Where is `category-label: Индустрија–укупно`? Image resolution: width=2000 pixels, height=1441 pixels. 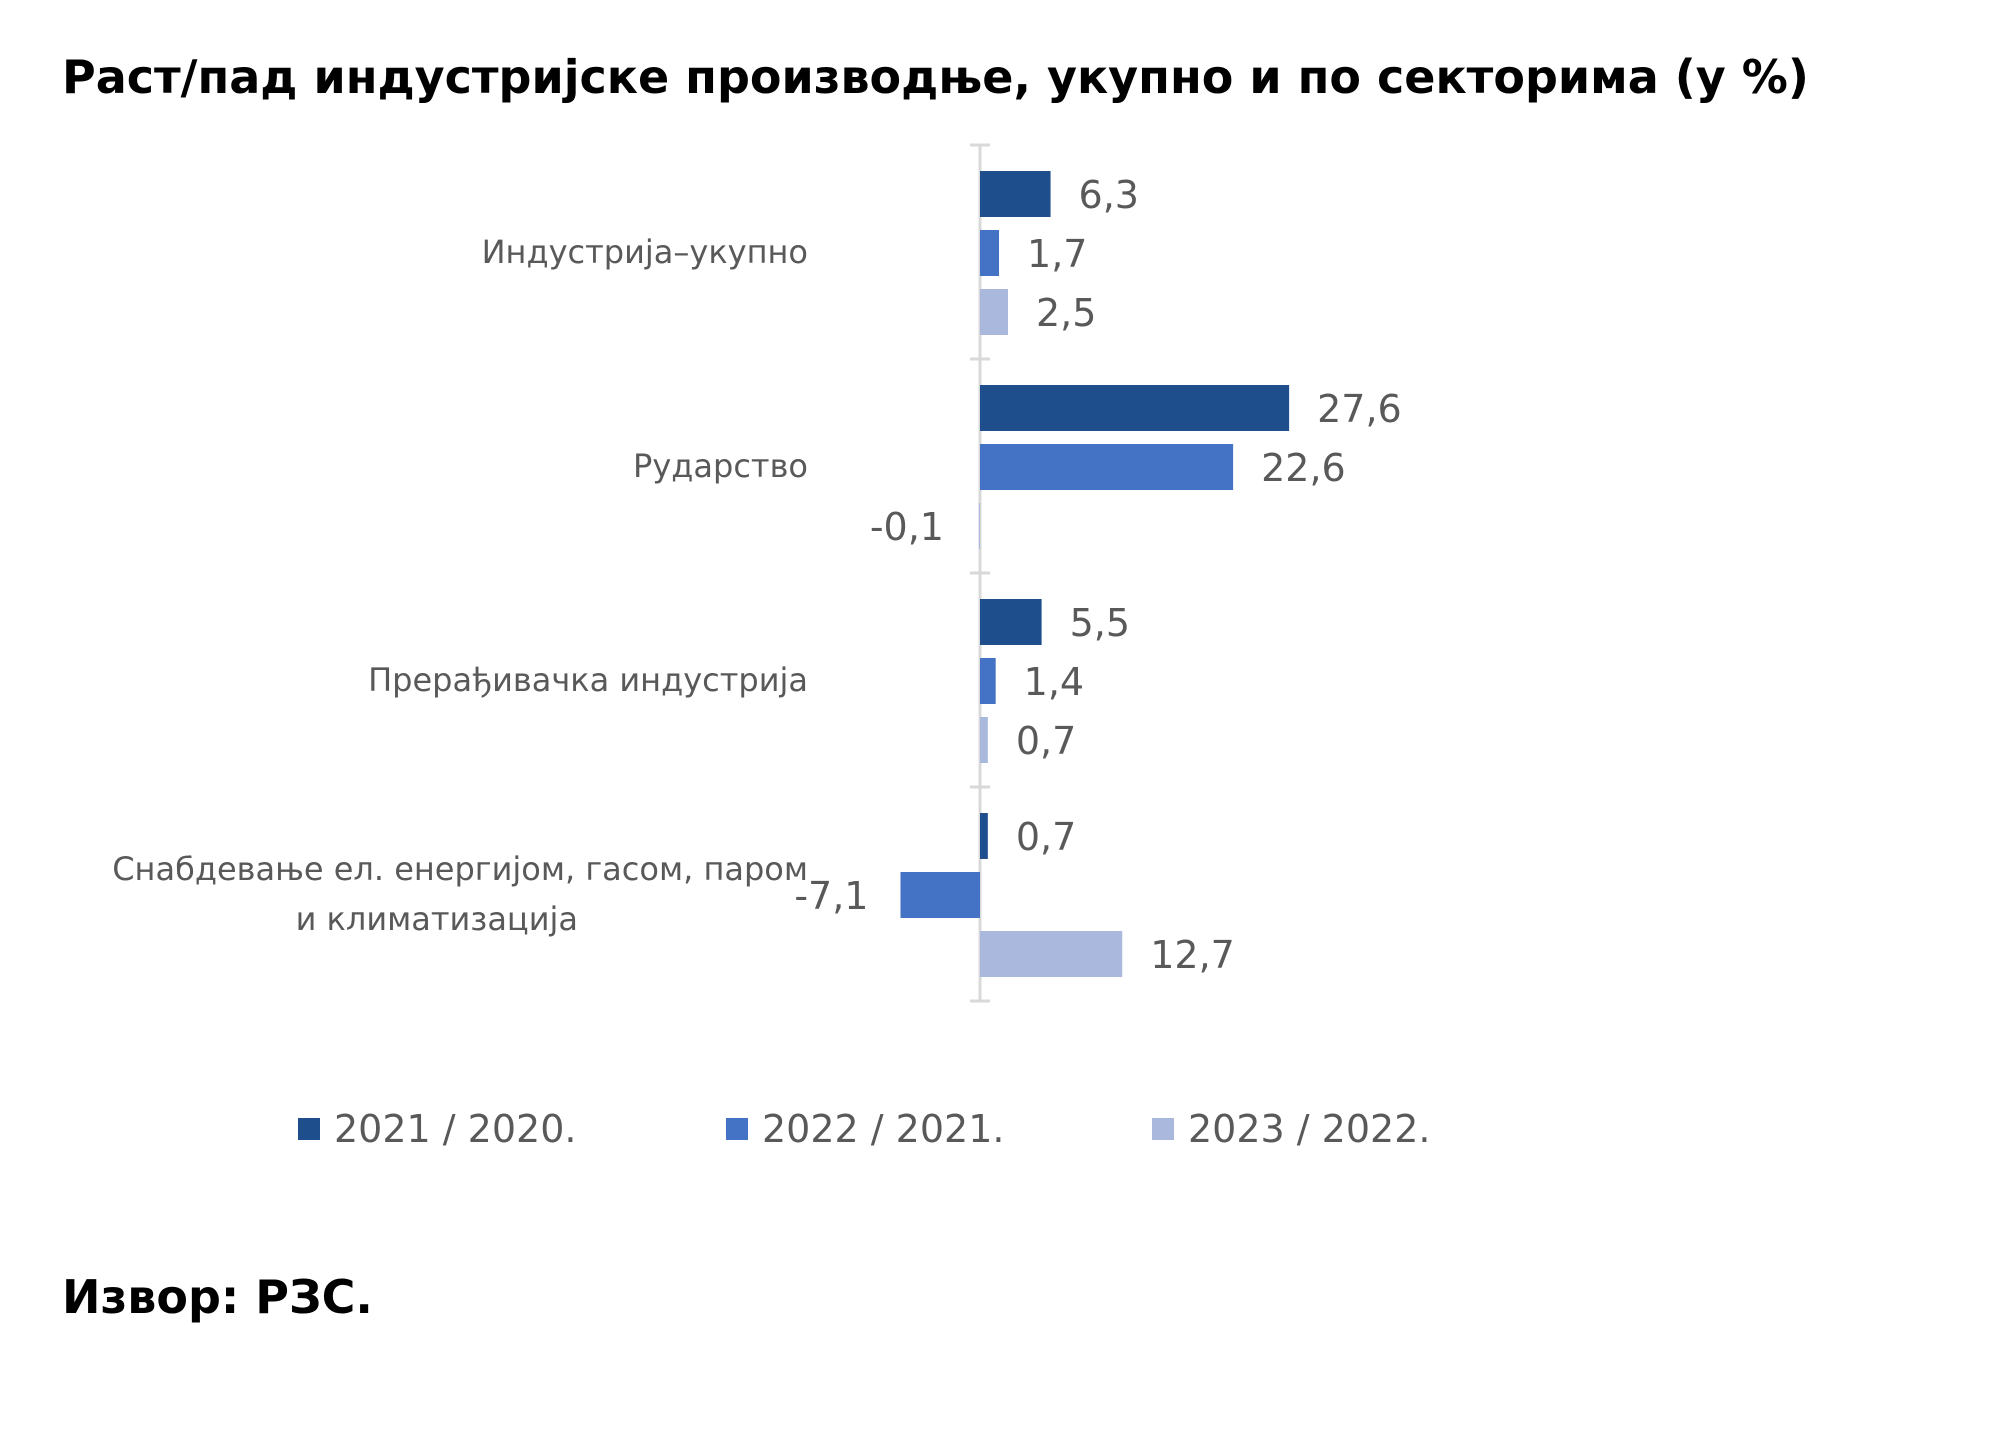 category-label: Индустрија–укупно is located at coordinates (645, 252).